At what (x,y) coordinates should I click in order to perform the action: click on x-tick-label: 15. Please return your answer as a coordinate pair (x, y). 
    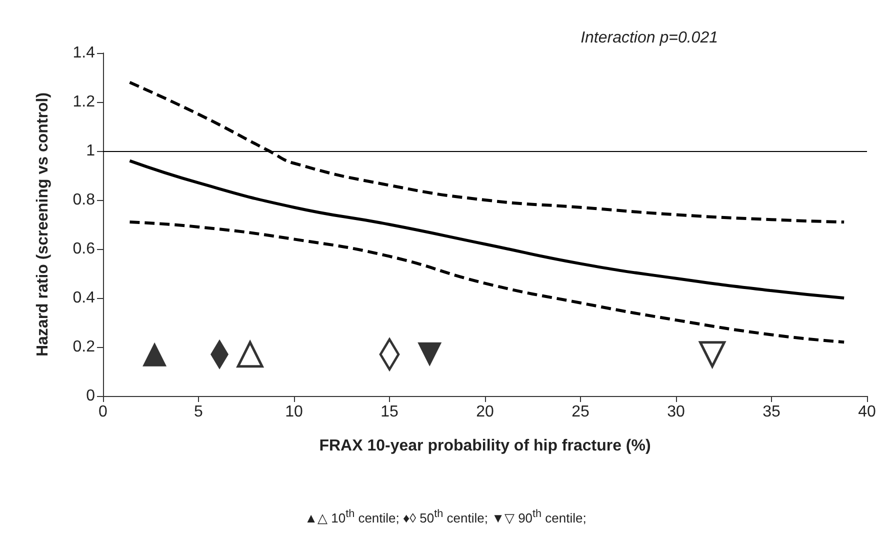
    Looking at the image, I should click on (389, 412).